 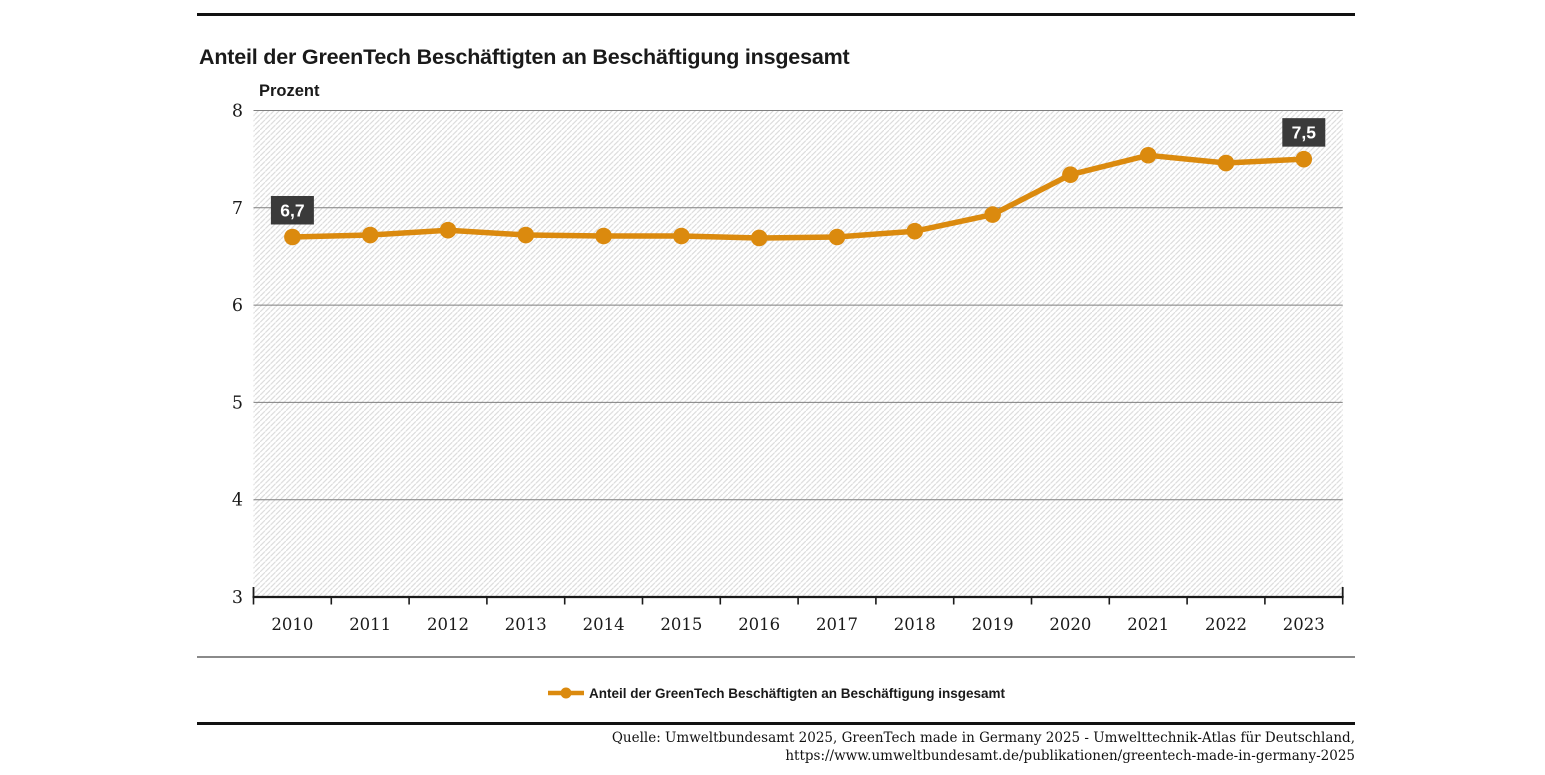 What do you see at coordinates (776, 14) in the screenshot?
I see `top-rule` at bounding box center [776, 14].